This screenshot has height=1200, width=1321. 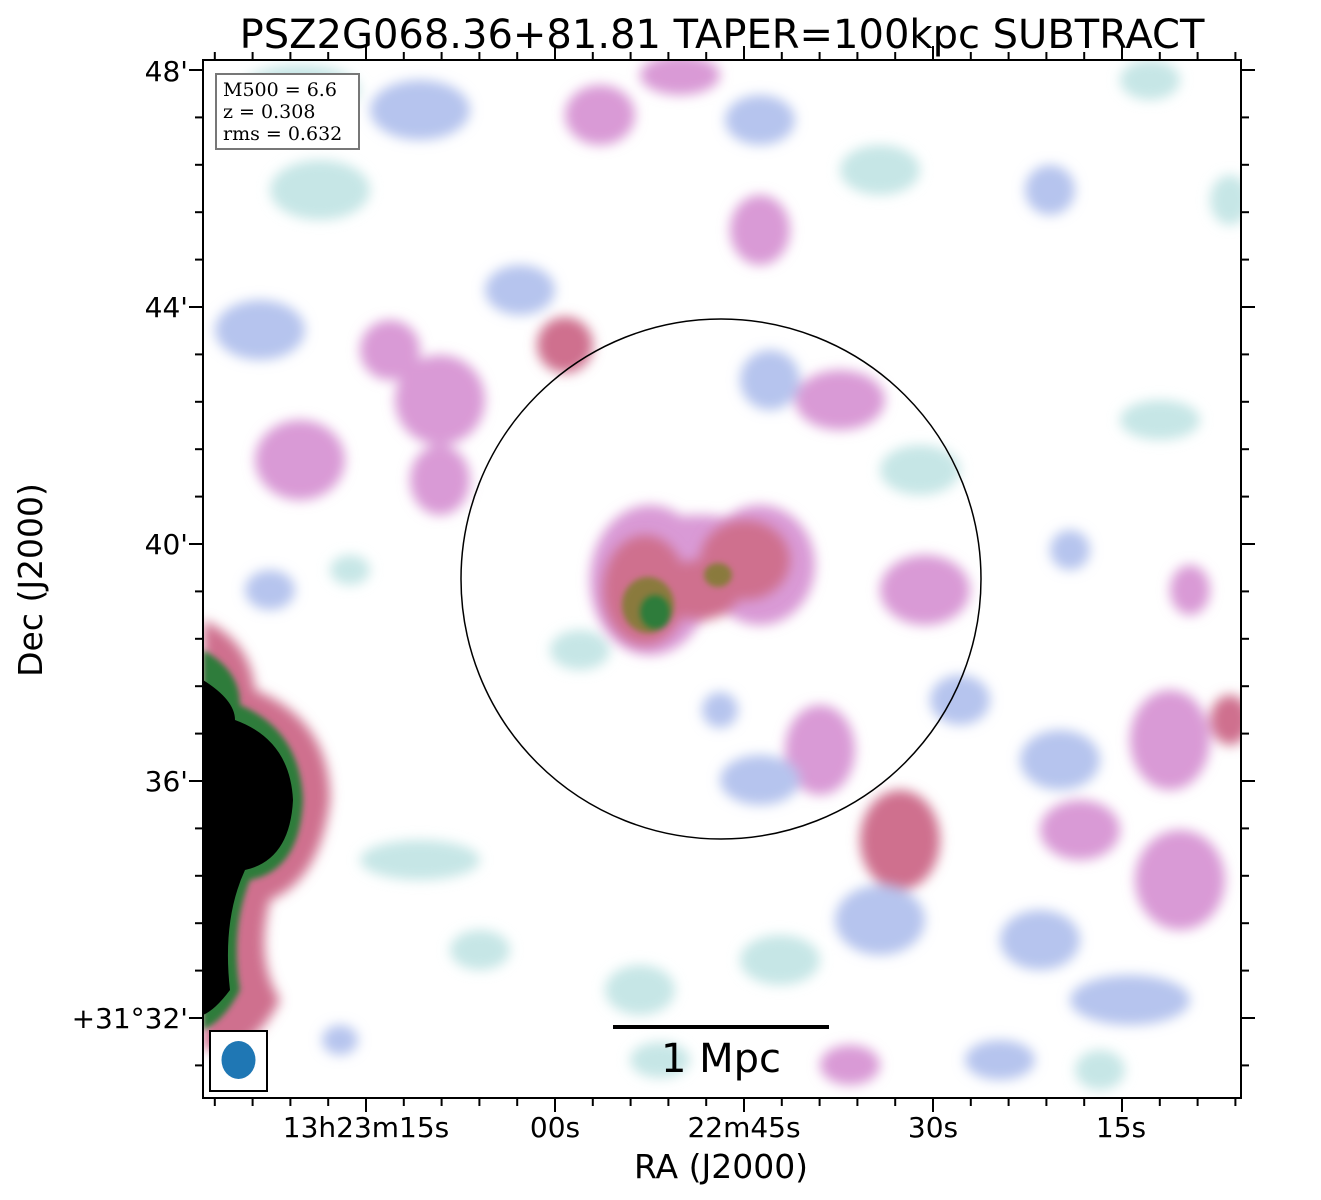 I want to click on info-box: M500 = 6.6 z = 0.308 rms = 0.632, so click(x=287, y=111).